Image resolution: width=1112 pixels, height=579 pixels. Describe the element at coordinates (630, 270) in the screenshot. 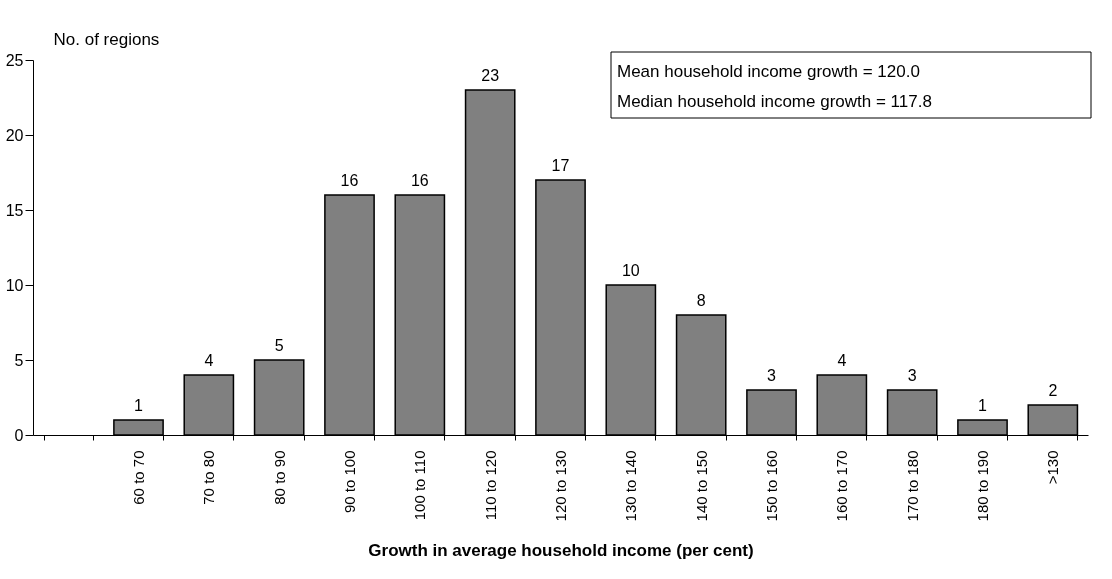

I see `data-label: 10` at that location.